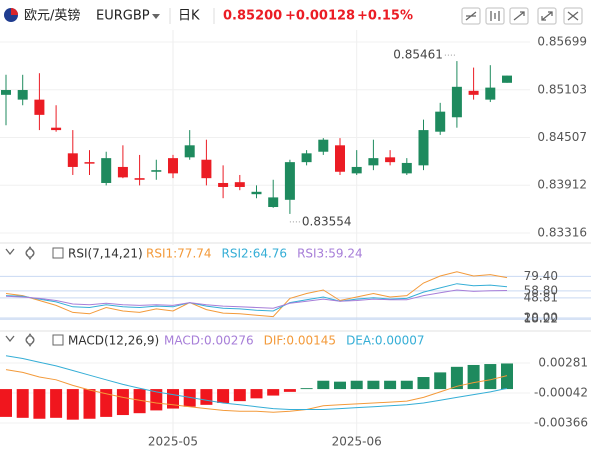  Describe the element at coordinates (573, 16) in the screenshot. I see `close-button` at that location.